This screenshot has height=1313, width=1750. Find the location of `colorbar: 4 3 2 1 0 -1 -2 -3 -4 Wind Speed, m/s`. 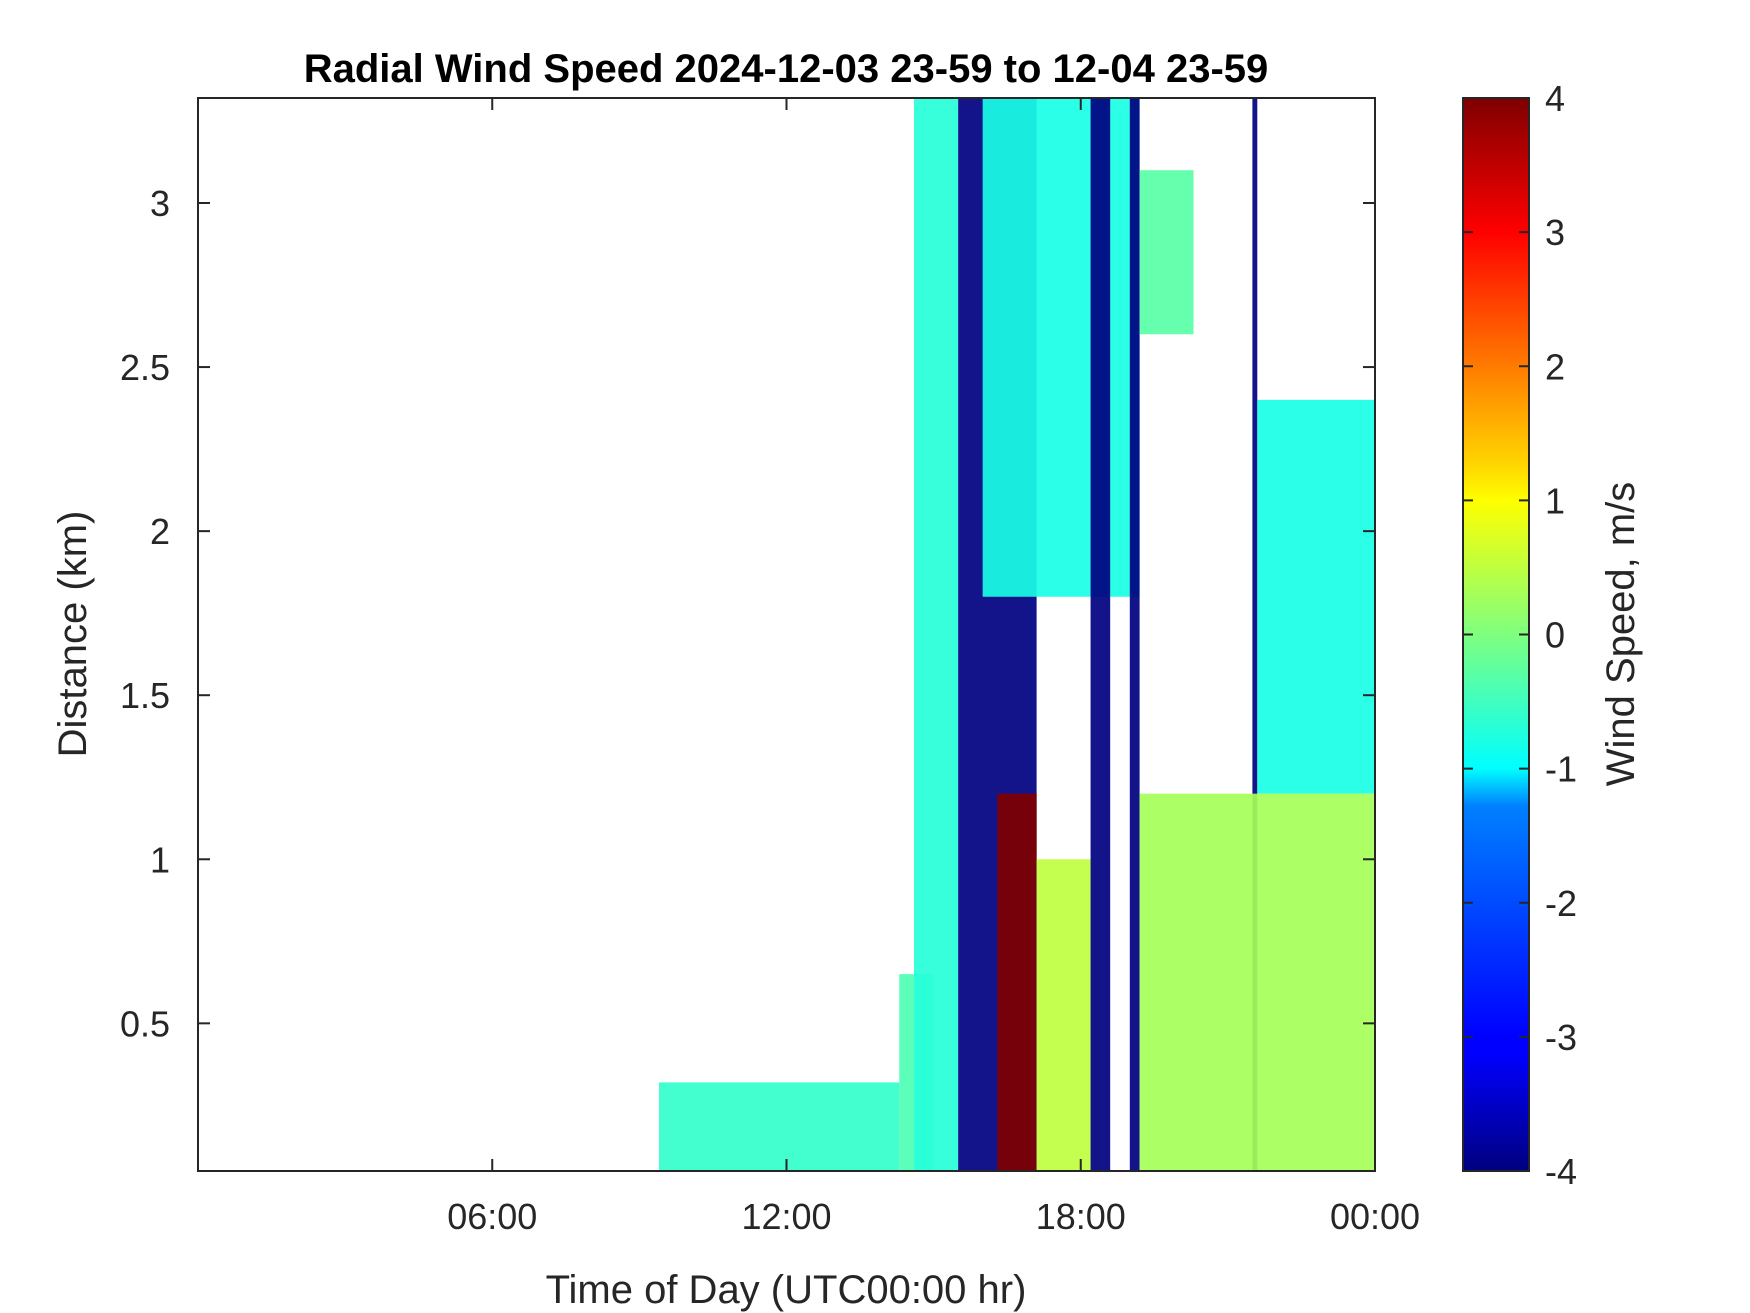

colorbar: 4 3 2 1 0 -1 -2 -3 -4 Wind Speed, m/s is located at coordinates (1552, 635).